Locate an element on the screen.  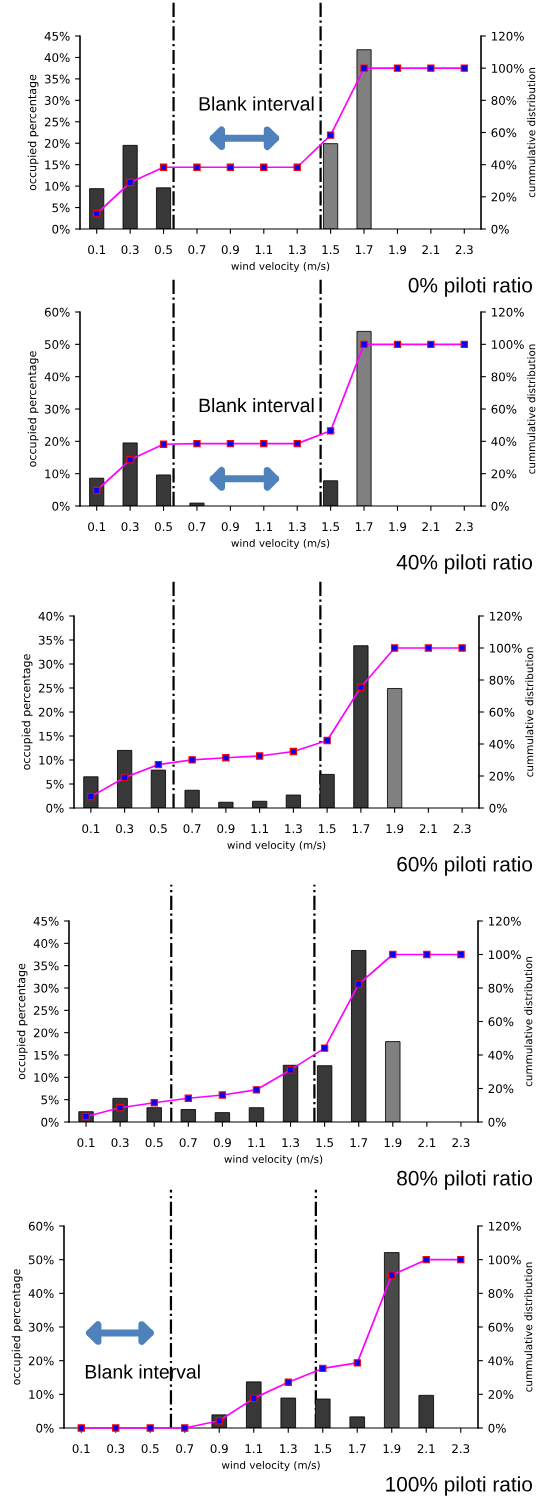
text: 80% piloti ratio is located at coordinates (465, 1180).